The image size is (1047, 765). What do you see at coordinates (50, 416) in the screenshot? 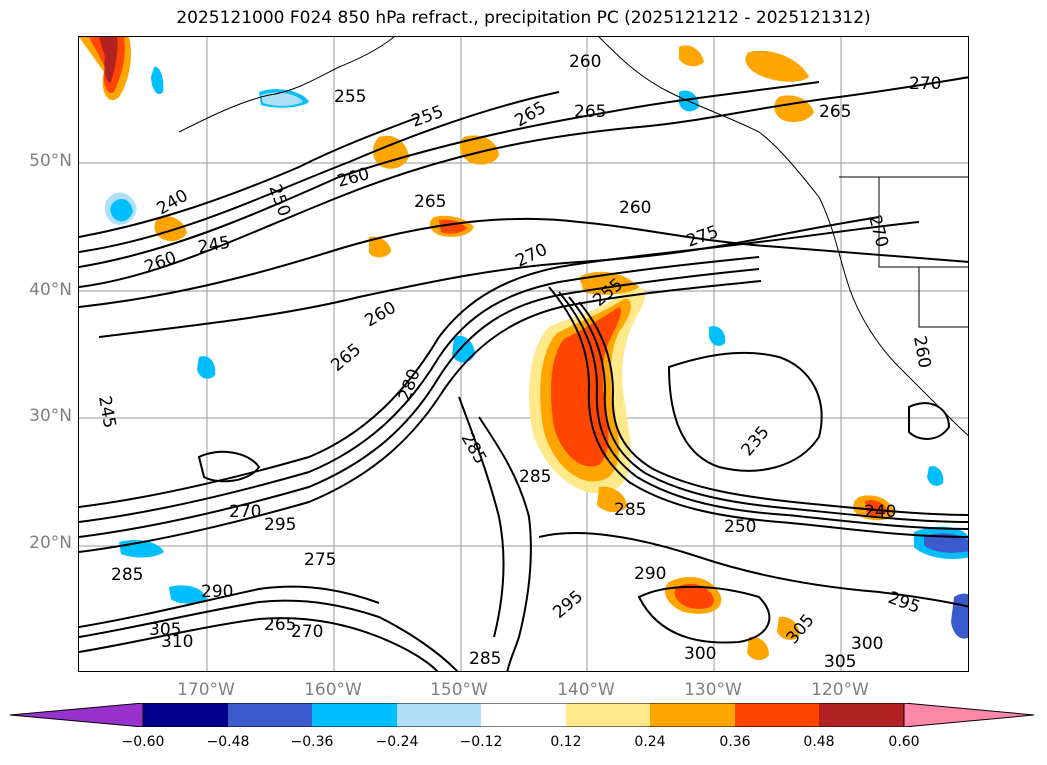
I see `lat-label-30n: 30°N` at bounding box center [50, 416].